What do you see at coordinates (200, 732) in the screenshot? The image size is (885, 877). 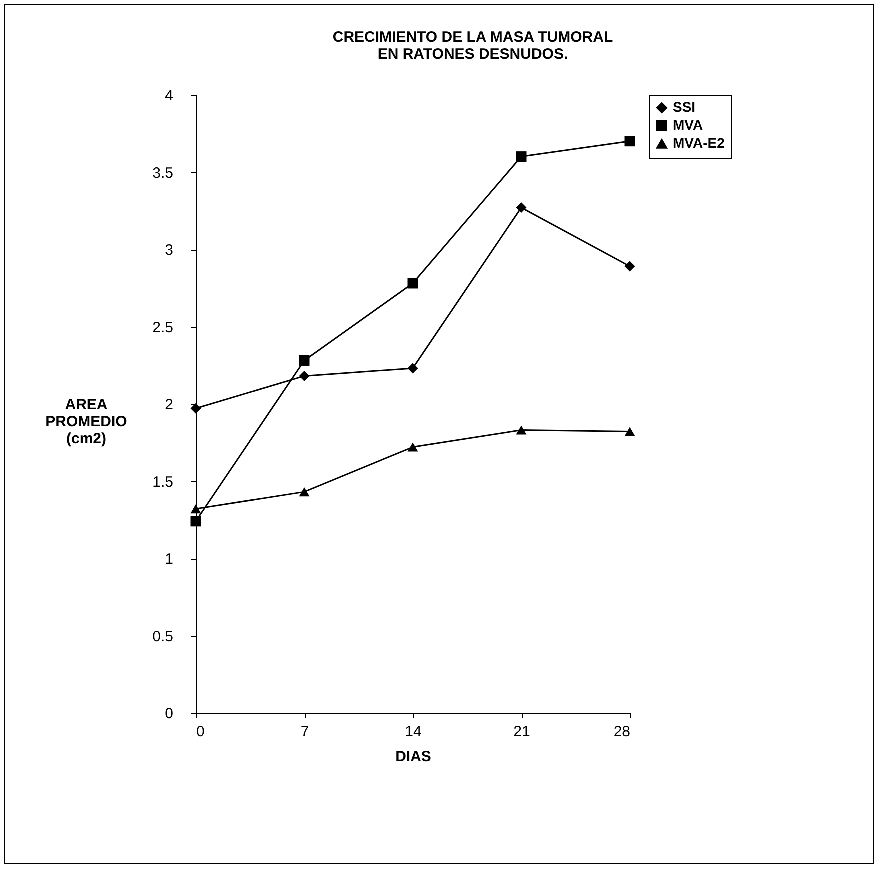 I see `x-tick-label: 0` at bounding box center [200, 732].